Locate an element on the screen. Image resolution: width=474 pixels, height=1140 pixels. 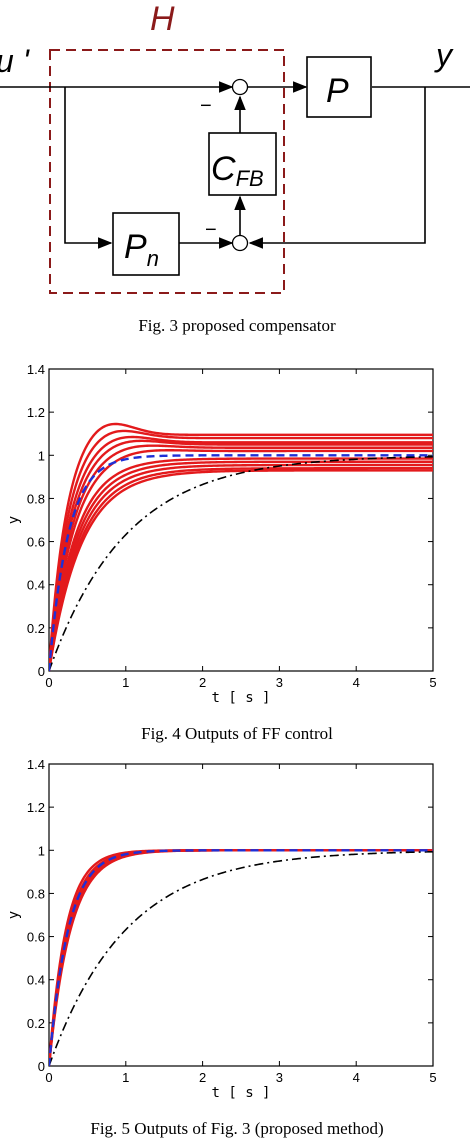
figure-caption: Fig. 4 Outputs of FF control is located at coordinates (237, 733).